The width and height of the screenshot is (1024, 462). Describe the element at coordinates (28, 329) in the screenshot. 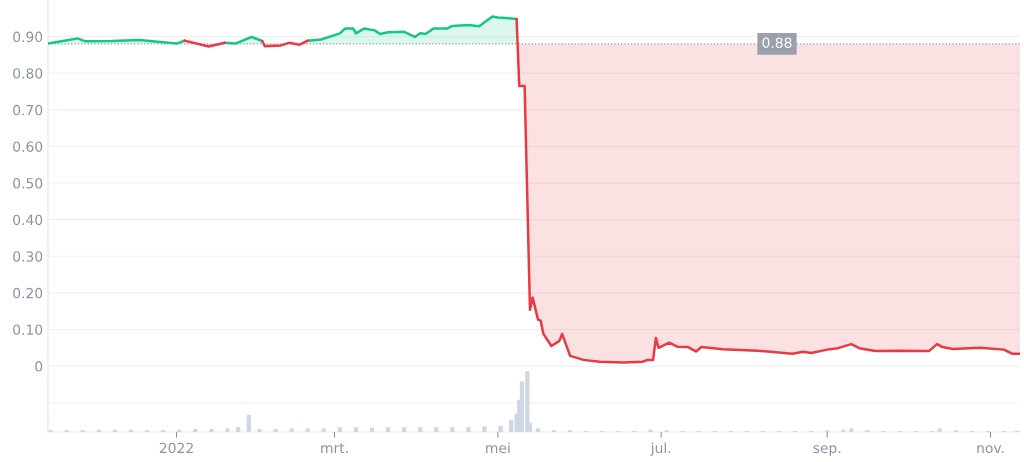

I see `y-tick-label: 0.10` at that location.